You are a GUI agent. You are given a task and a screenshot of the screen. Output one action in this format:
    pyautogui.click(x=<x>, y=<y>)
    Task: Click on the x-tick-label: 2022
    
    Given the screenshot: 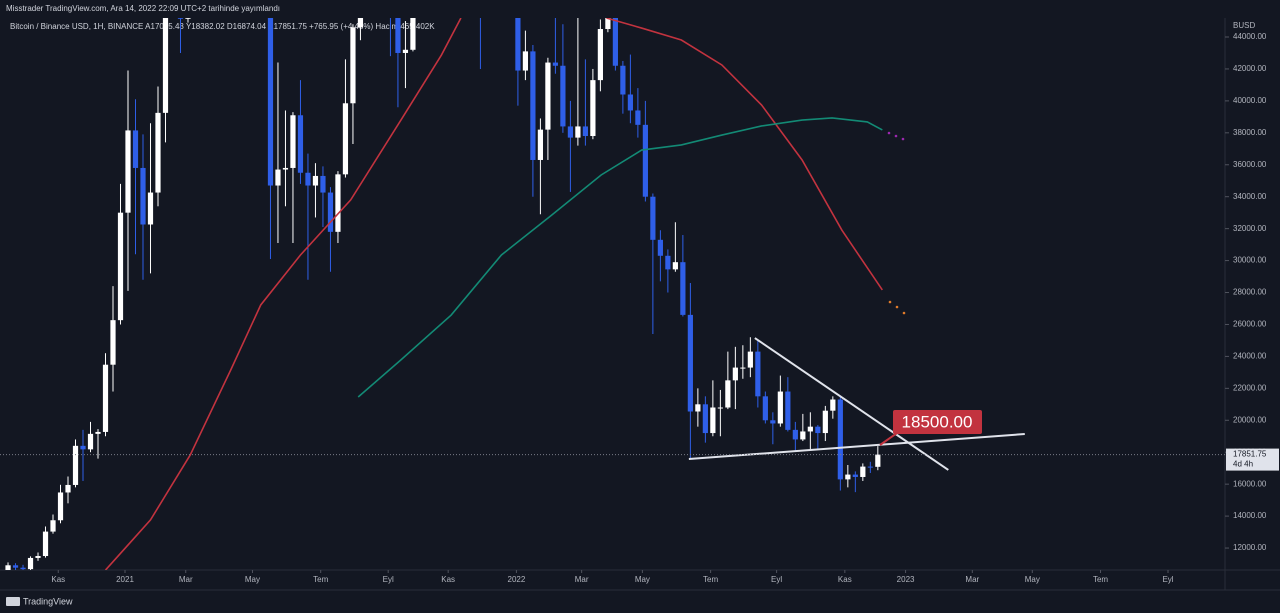 What is the action you would take?
    pyautogui.click(x=517, y=579)
    